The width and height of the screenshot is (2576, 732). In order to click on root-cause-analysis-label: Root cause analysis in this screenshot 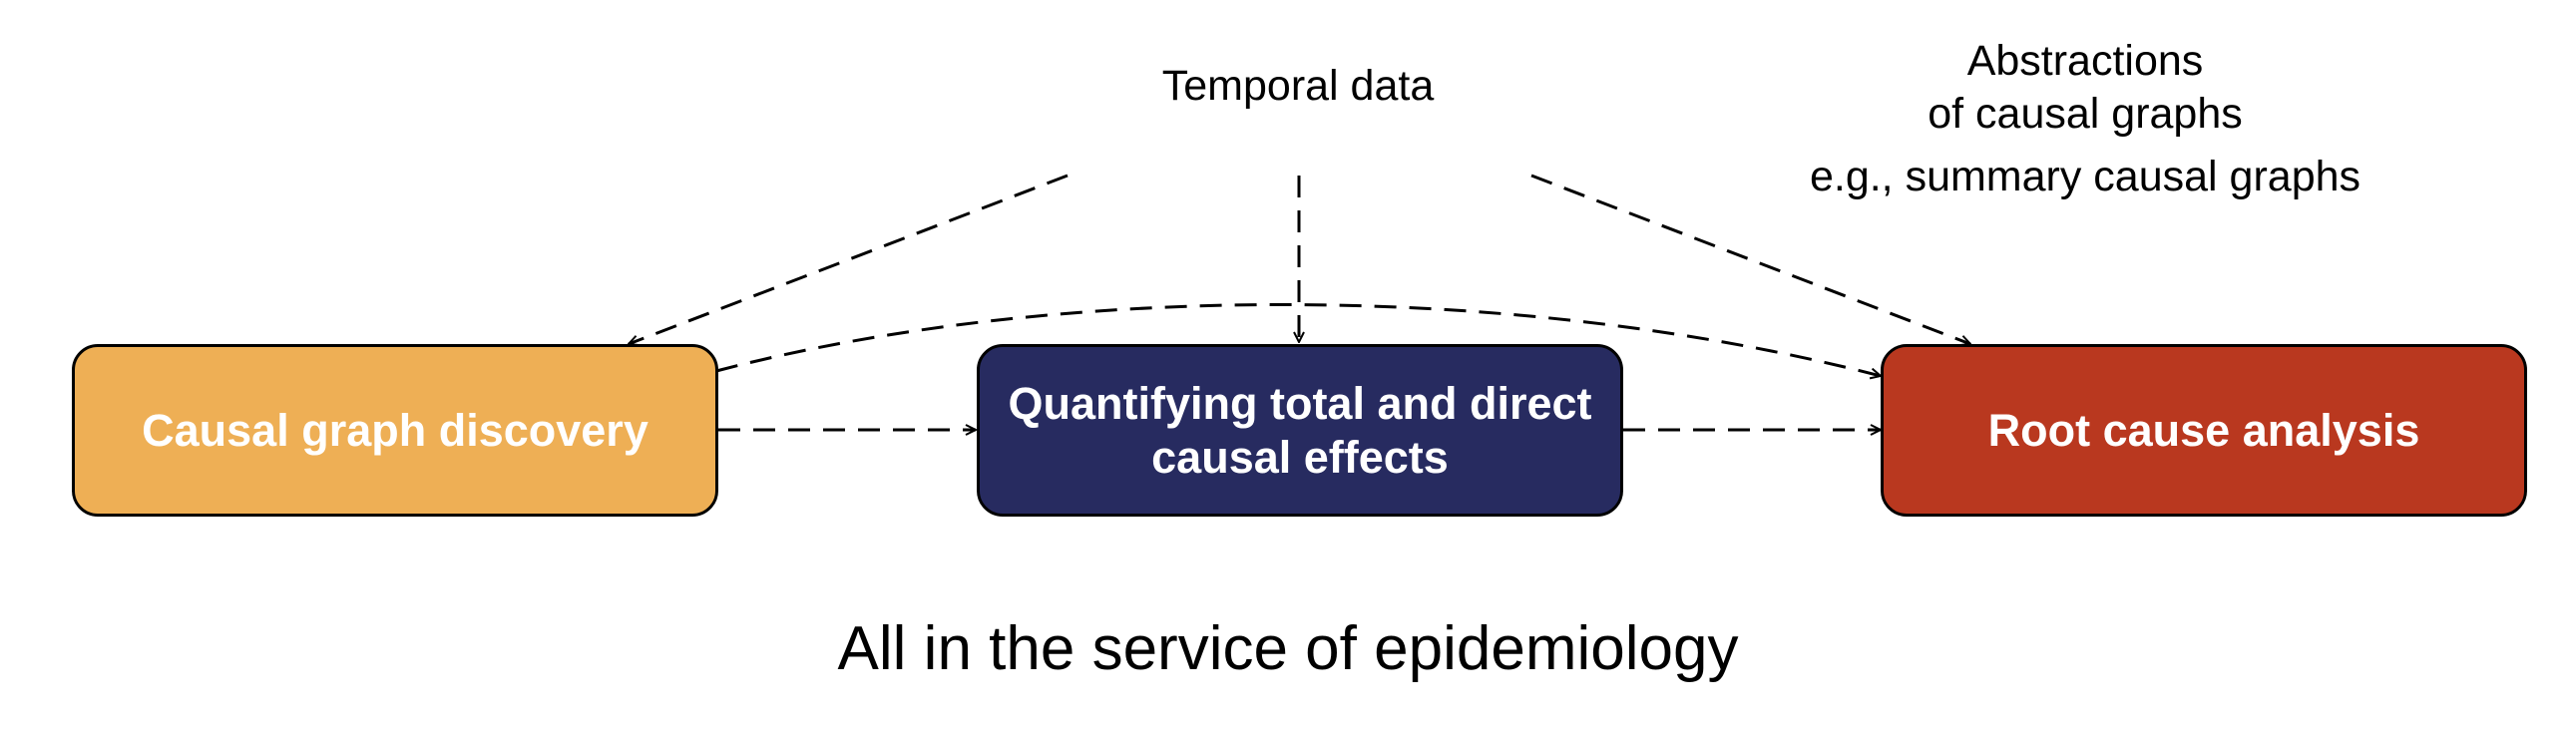, I will do `click(2203, 430)`.